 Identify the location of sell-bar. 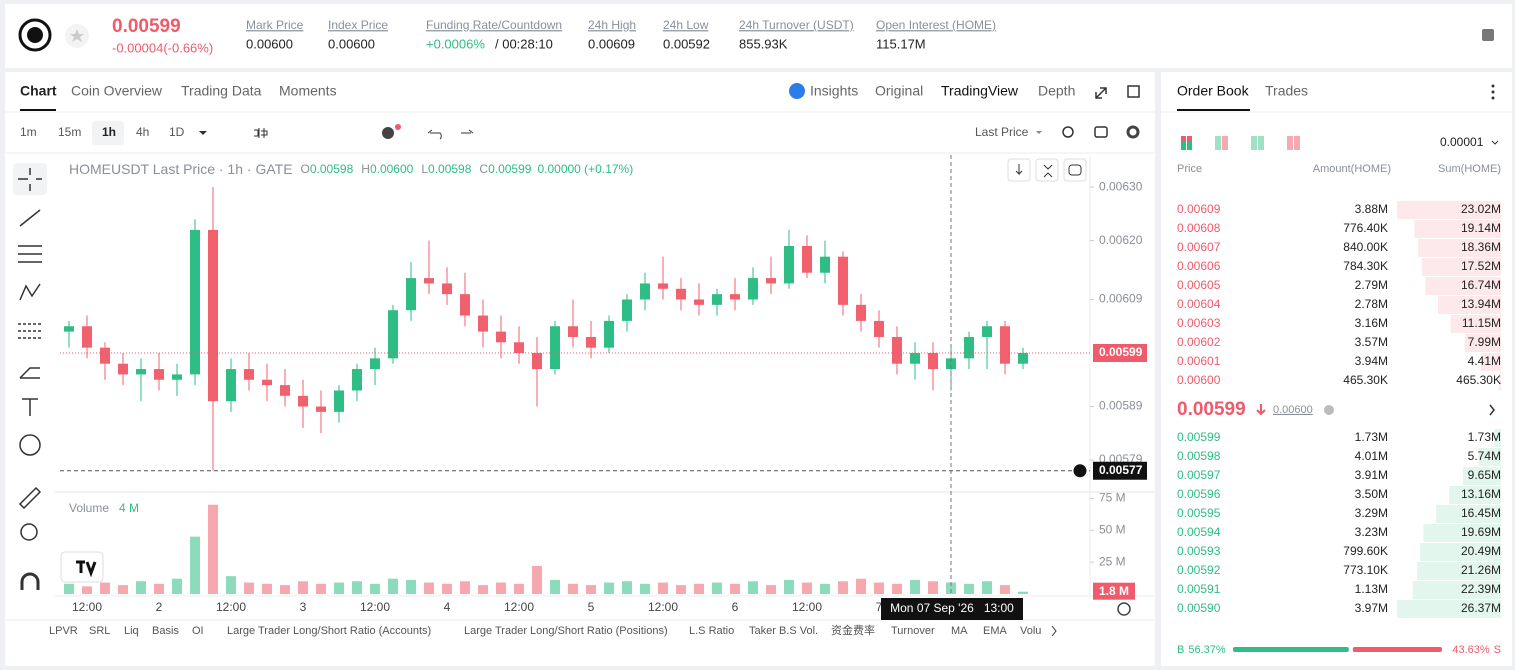
(1397, 649).